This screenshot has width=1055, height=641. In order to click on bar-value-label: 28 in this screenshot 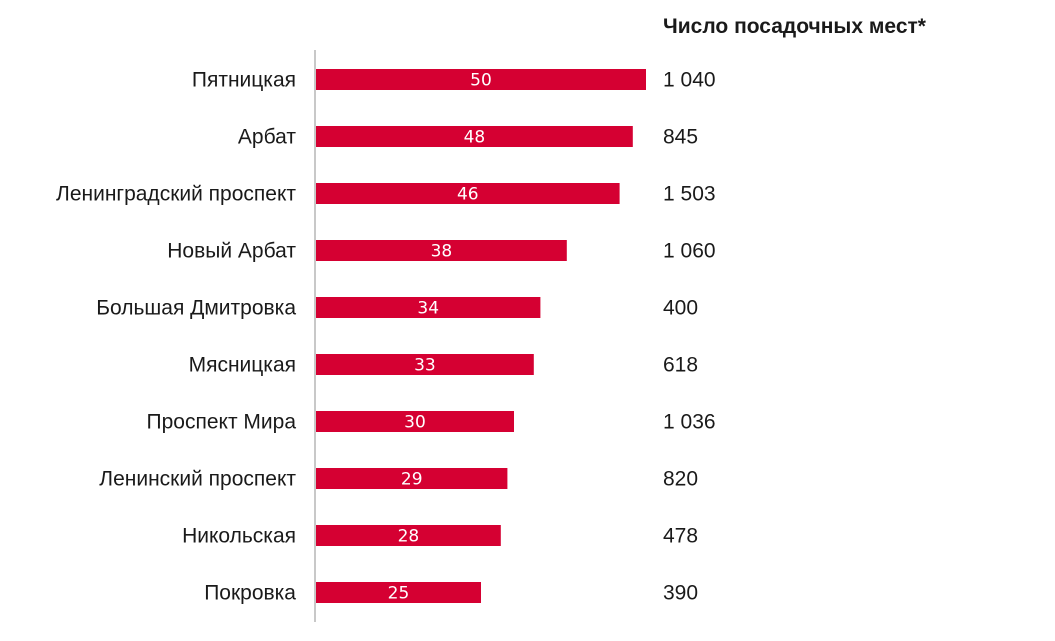, I will do `click(409, 537)`.